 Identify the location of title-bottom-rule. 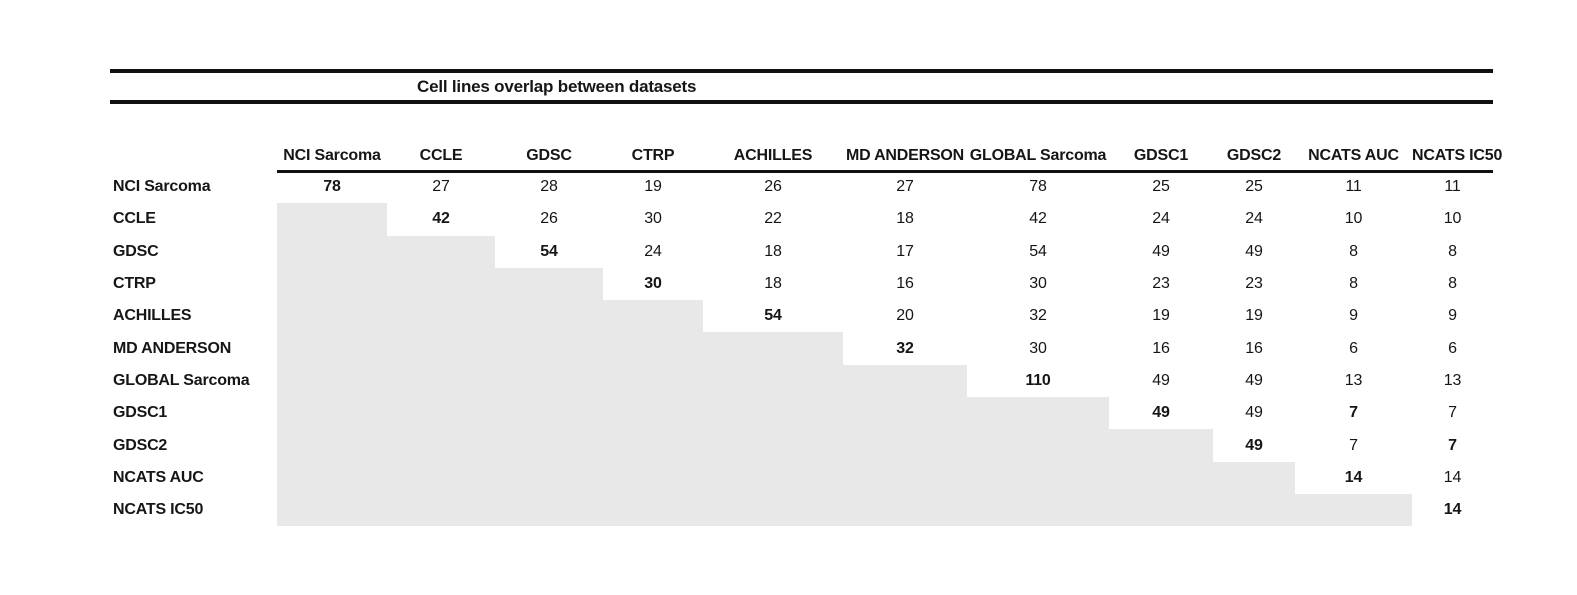
(801, 102).